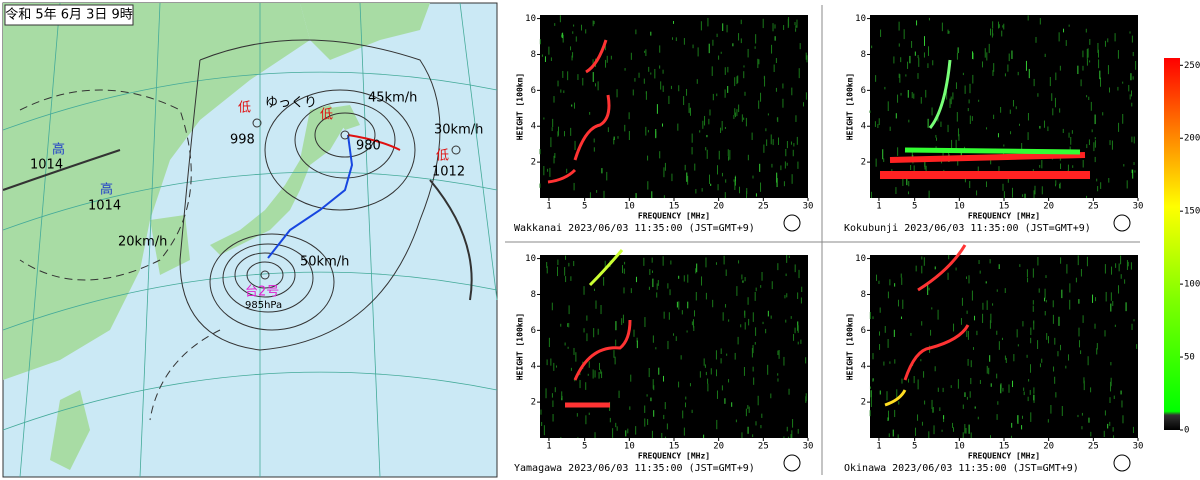  Describe the element at coordinates (871, 228) in the screenshot. I see `station-name: Kokubunji` at that location.